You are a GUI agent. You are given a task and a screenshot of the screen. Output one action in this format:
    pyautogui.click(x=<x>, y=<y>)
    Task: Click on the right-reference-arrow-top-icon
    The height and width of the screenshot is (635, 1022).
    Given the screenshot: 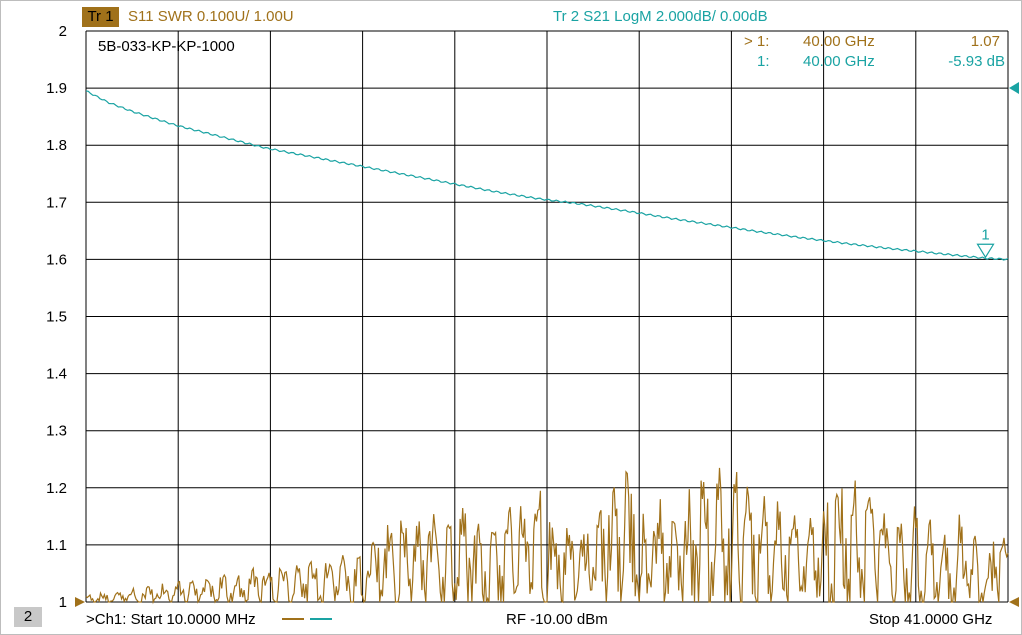 What is the action you would take?
    pyautogui.click(x=1014, y=88)
    